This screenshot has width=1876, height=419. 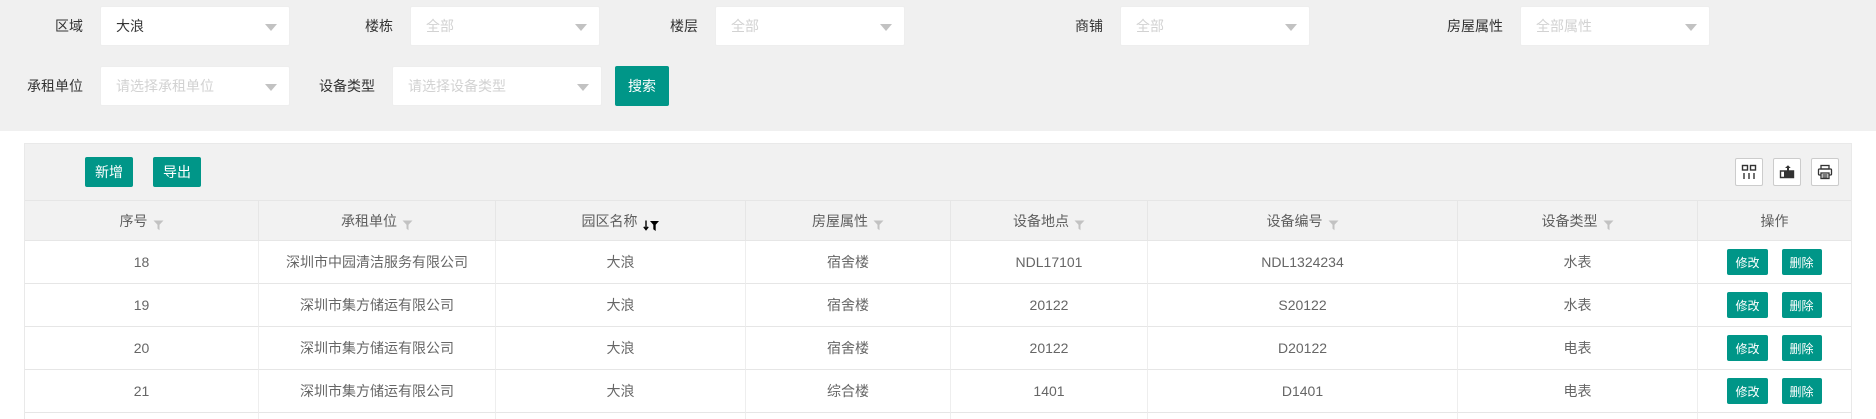 What do you see at coordinates (1303, 391) in the screenshot?
I see `cell-code: D1401` at bounding box center [1303, 391].